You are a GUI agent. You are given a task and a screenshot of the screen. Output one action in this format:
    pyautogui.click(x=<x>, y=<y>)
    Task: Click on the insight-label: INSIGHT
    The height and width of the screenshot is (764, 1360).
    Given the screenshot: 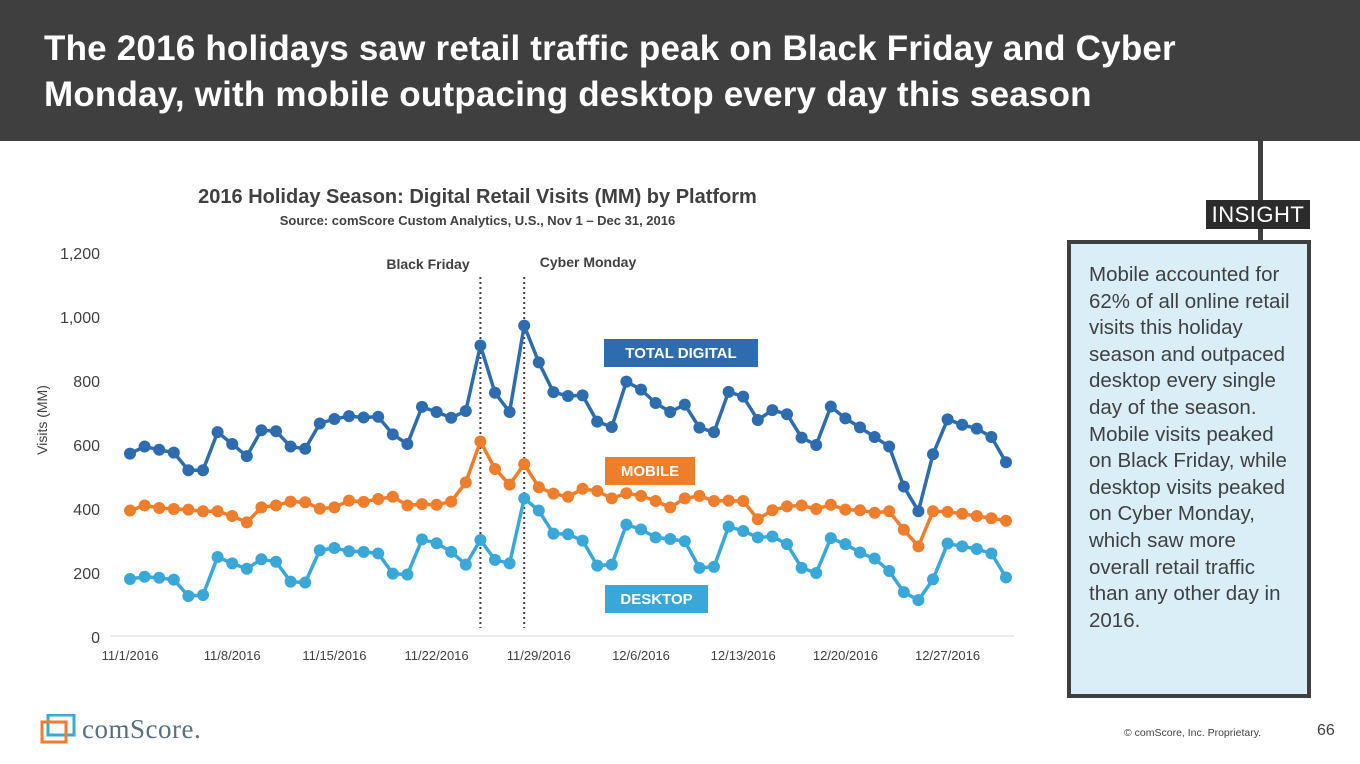 What is the action you would take?
    pyautogui.click(x=1258, y=214)
    